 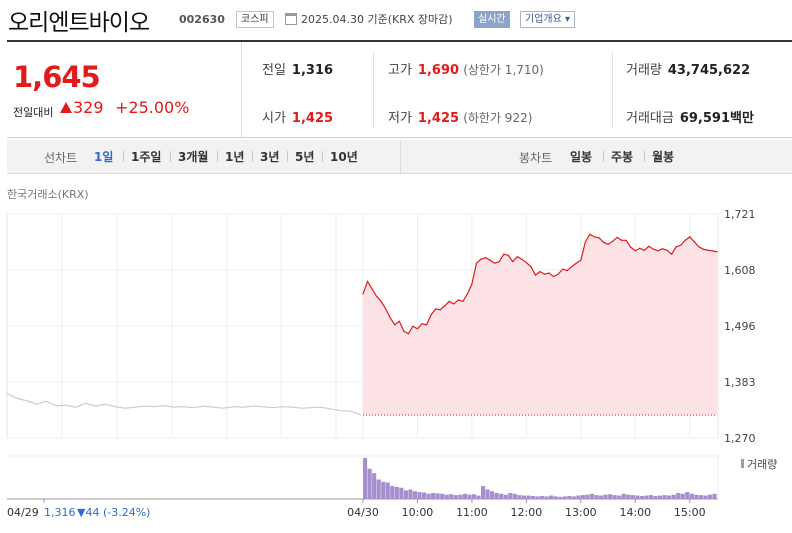 What do you see at coordinates (540, 284) in the screenshot?
I see `price-line` at bounding box center [540, 284].